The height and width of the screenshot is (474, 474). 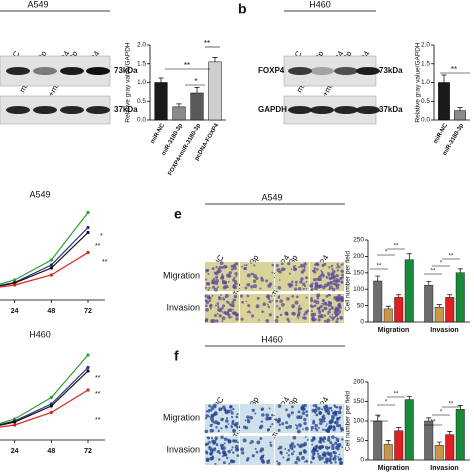 What do you see at coordinates (425, 101) in the screenshot?
I see `y-tick-label: 0.5` at bounding box center [425, 101].